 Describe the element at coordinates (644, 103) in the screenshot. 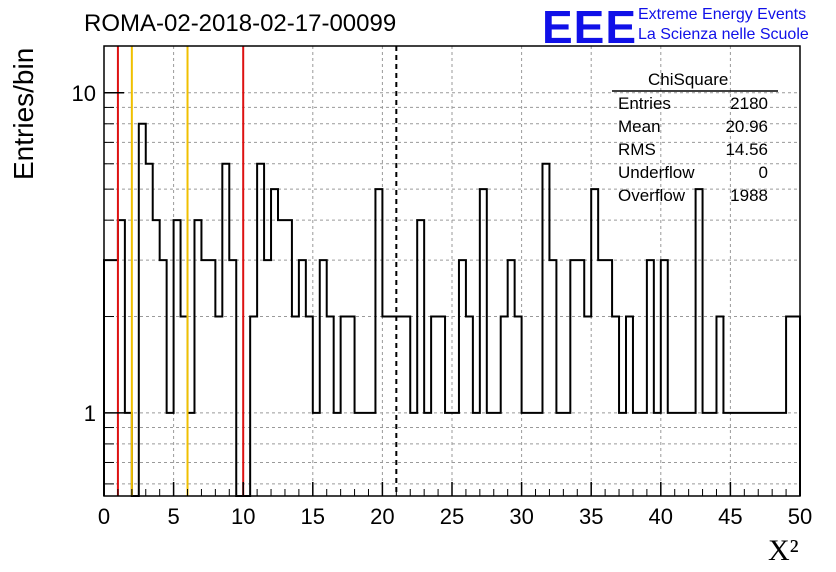

I see `stat-label-entries: Entries` at that location.